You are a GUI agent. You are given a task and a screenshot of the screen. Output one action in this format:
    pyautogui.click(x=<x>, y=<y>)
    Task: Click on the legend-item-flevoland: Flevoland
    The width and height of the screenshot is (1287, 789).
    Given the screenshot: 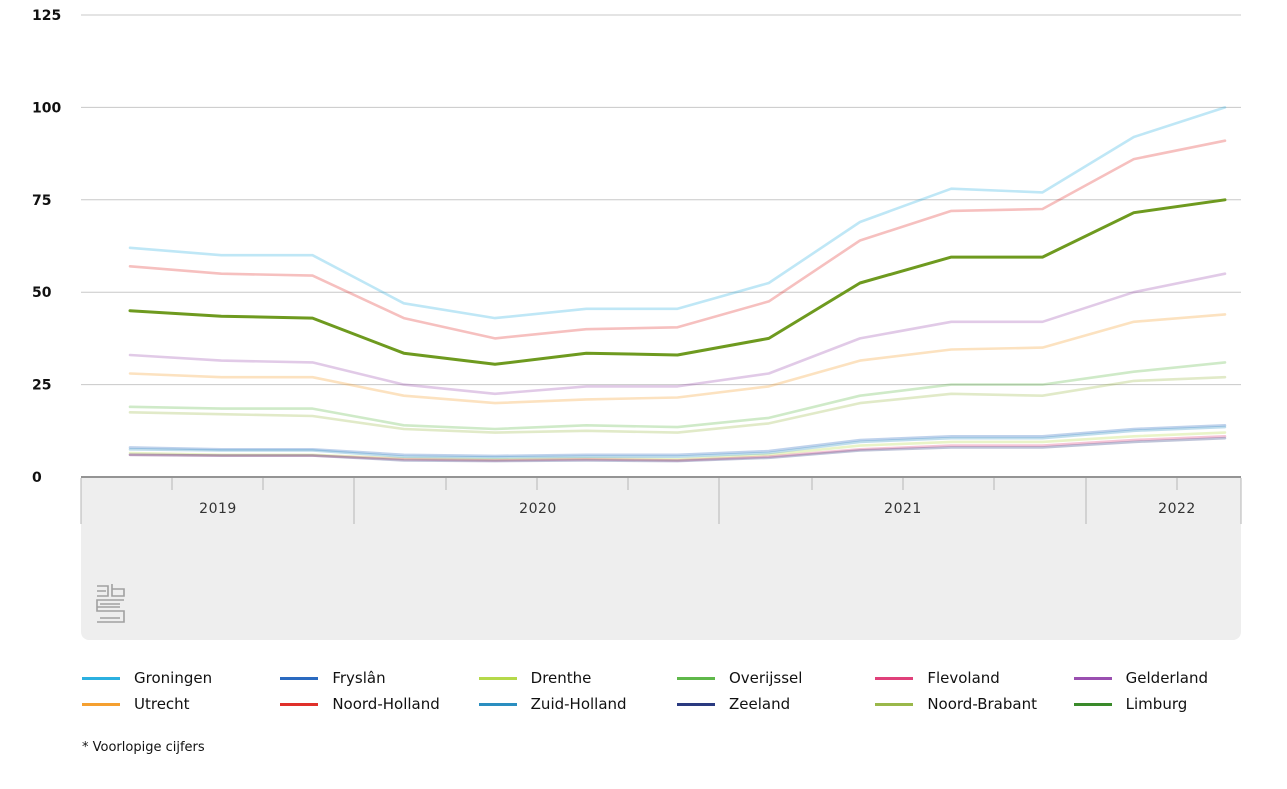 What is the action you would take?
    pyautogui.click(x=974, y=678)
    